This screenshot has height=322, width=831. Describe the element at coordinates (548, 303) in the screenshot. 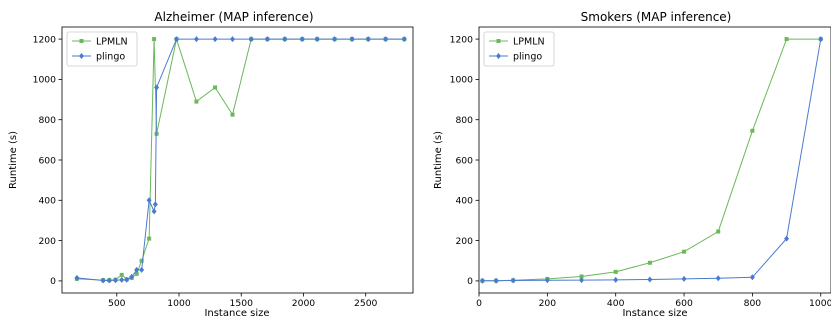

I see `x-tick-label: 200` at that location.